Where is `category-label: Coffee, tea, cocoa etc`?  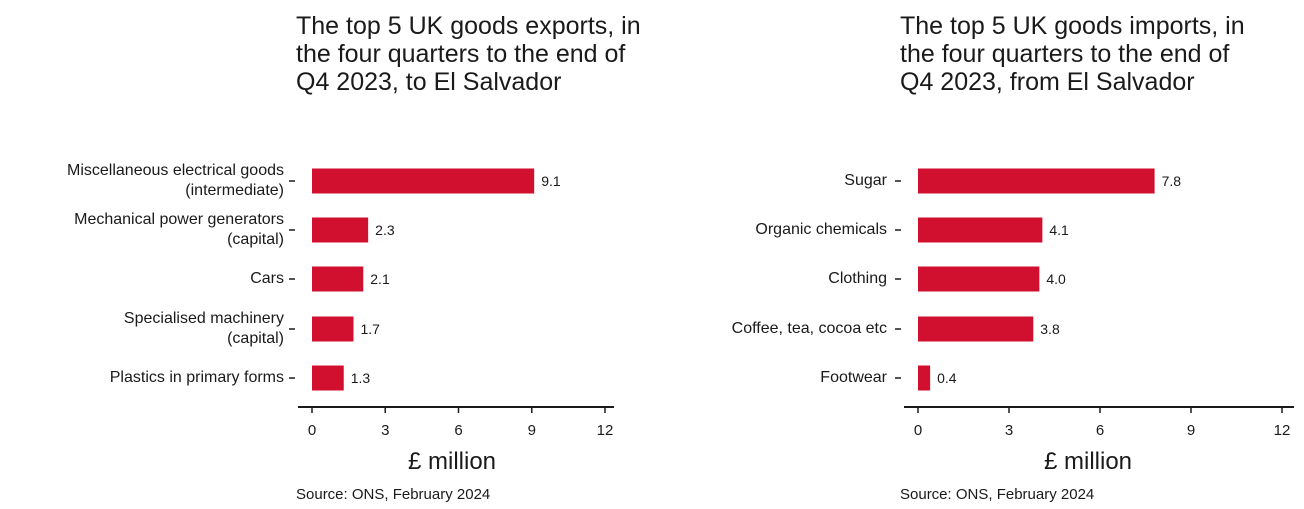
category-label: Coffee, tea, cocoa etc is located at coordinates (809, 328).